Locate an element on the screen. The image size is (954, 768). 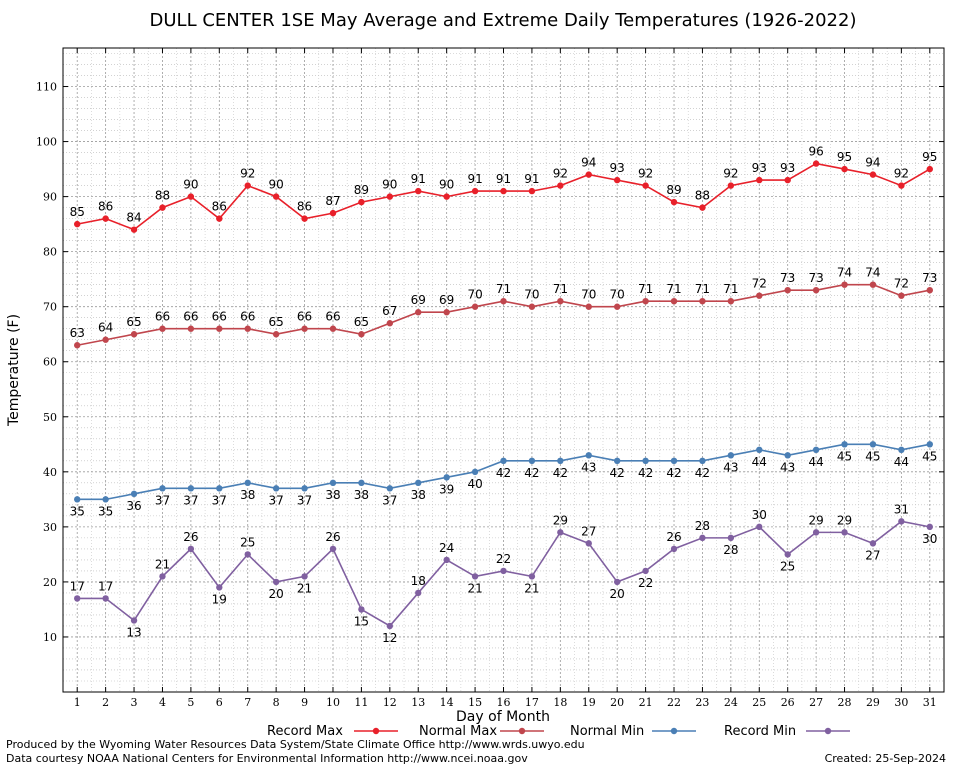
data-label: 64 is located at coordinates (105, 328).